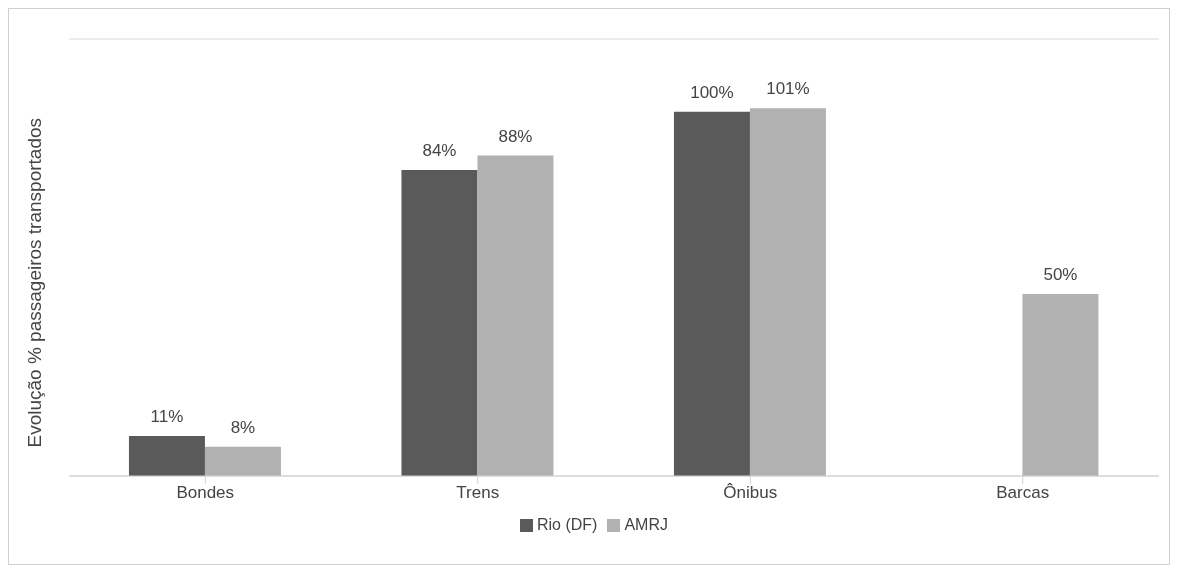  I want to click on data-label: 101%, so click(788, 89).